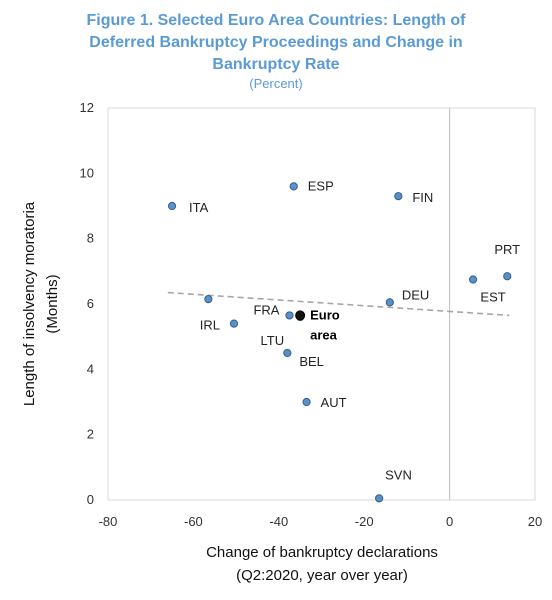 Image resolution: width=552 pixels, height=600 pixels. What do you see at coordinates (193, 521) in the screenshot?
I see `x-tick-label: -60` at bounding box center [193, 521].